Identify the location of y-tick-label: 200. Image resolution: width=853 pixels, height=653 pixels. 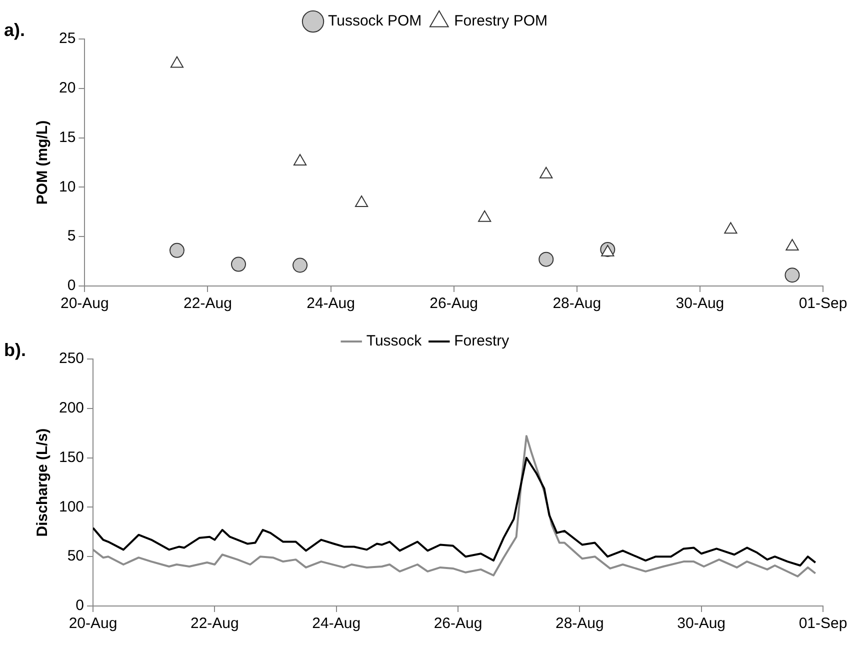
(71, 408).